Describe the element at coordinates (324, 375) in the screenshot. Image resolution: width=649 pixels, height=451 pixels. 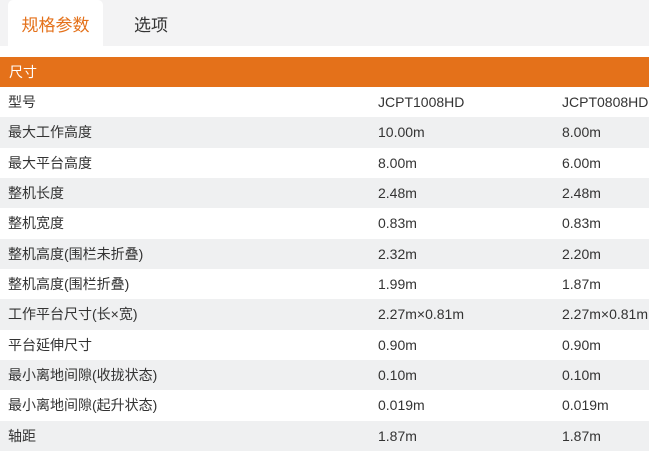
I see `table-row: 最小离地间隙(收拢状态) 0.10m 0.10m` at that location.